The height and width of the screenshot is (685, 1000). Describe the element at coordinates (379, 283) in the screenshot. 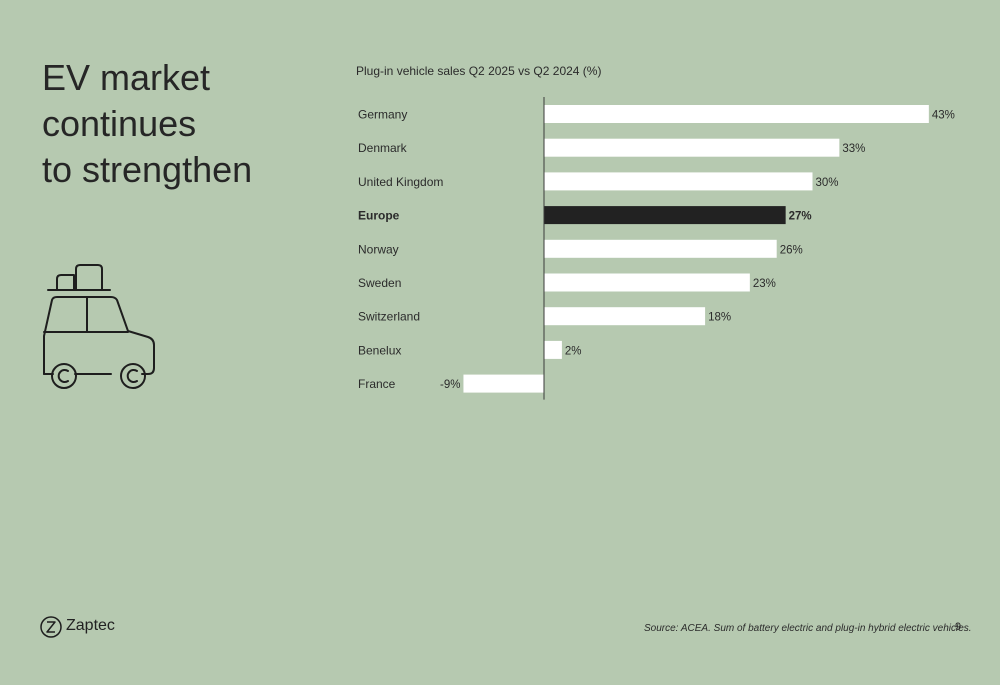

I see `category-label-sweden: Sweden` at that location.